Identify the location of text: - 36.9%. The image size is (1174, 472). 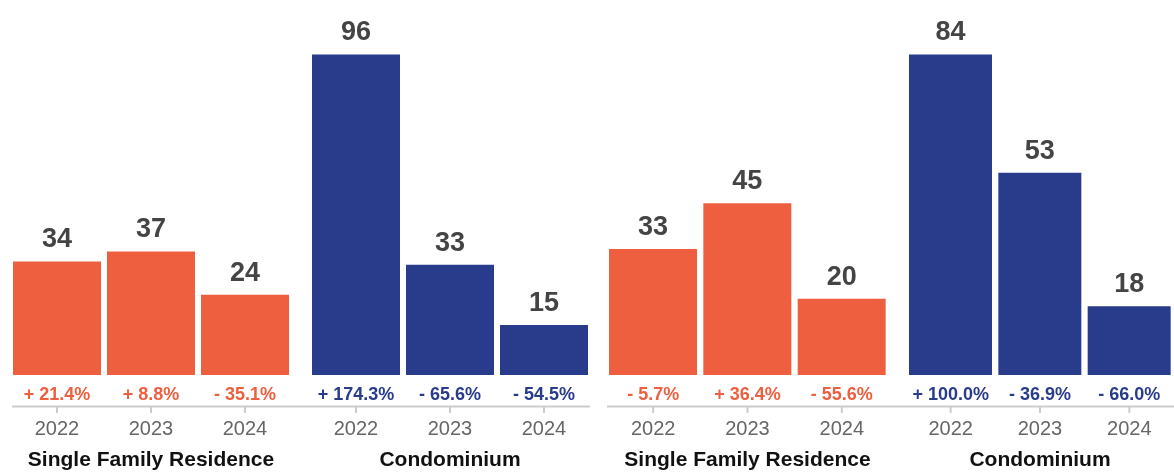
(1040, 394).